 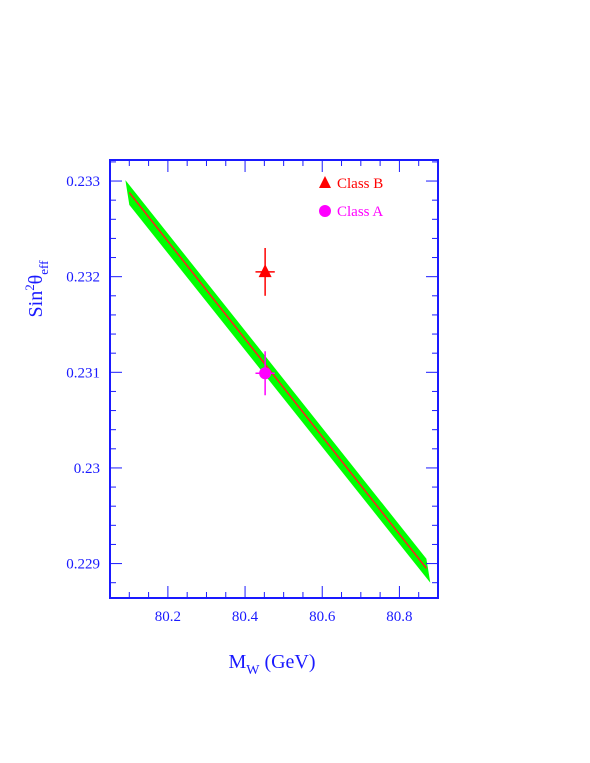 What do you see at coordinates (83, 278) in the screenshot?
I see `y-tick-label: 0.232` at bounding box center [83, 278].